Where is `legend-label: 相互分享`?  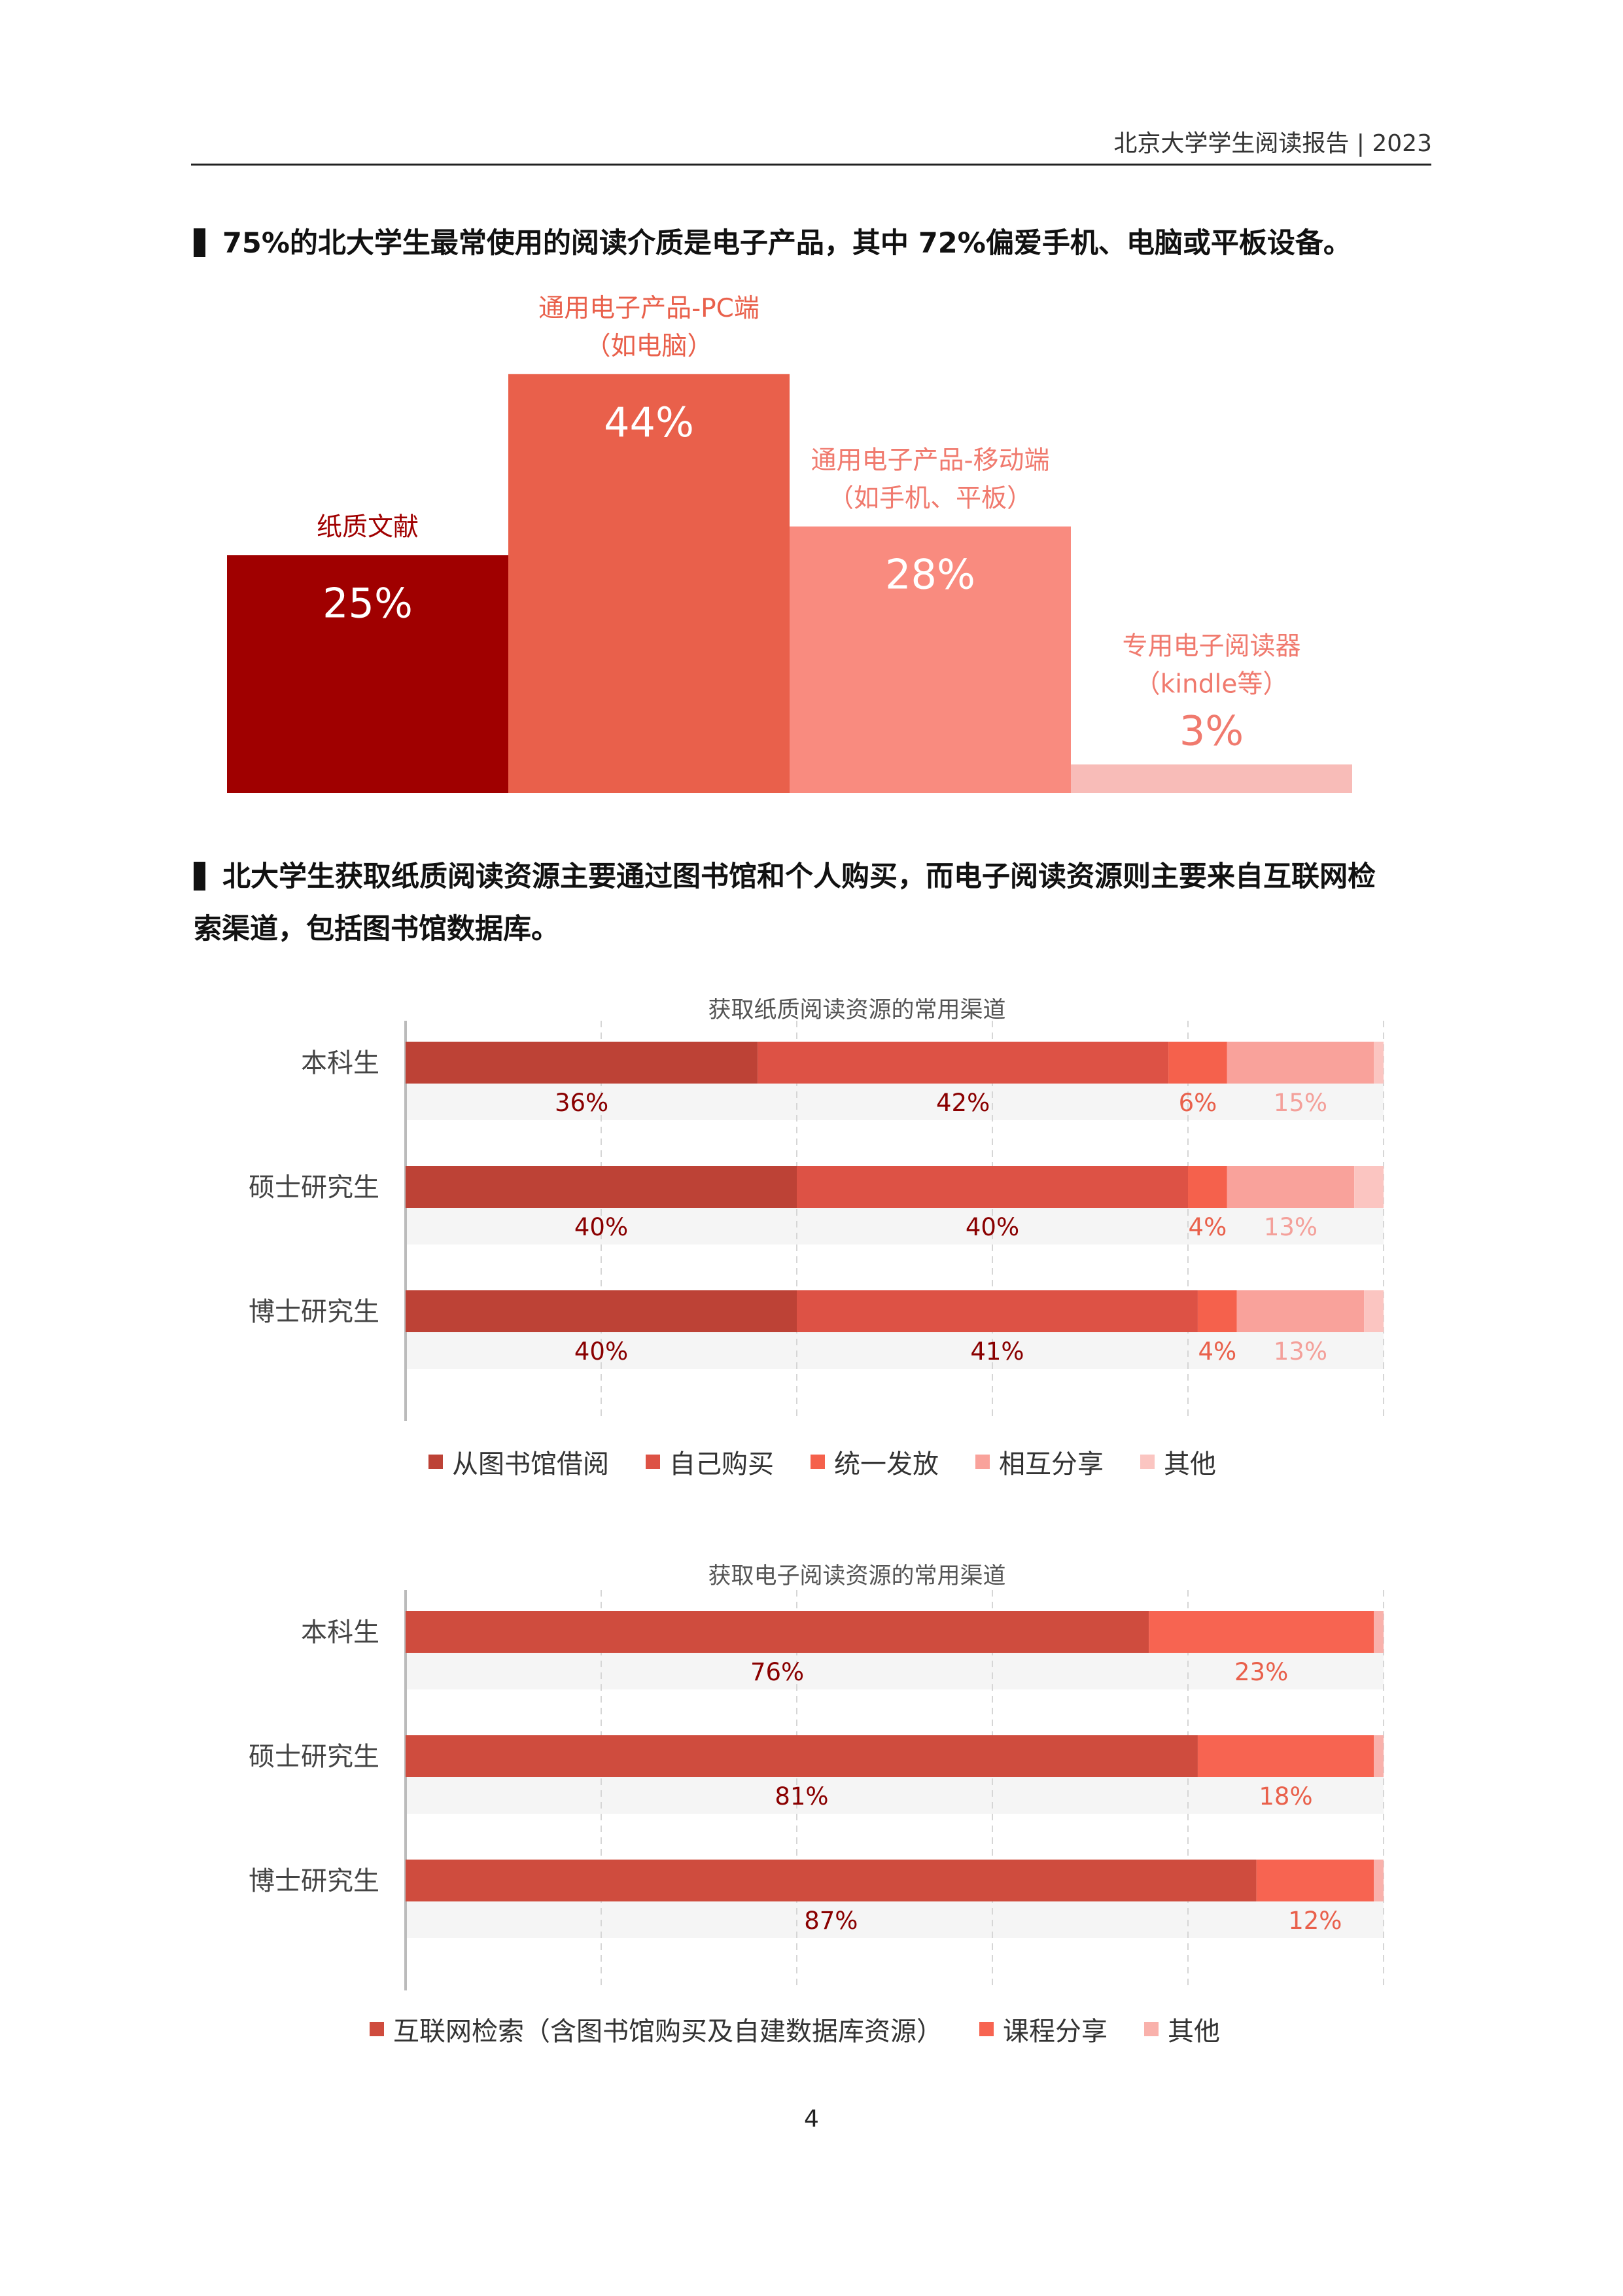
legend-label: 相互分享 is located at coordinates (1051, 1464).